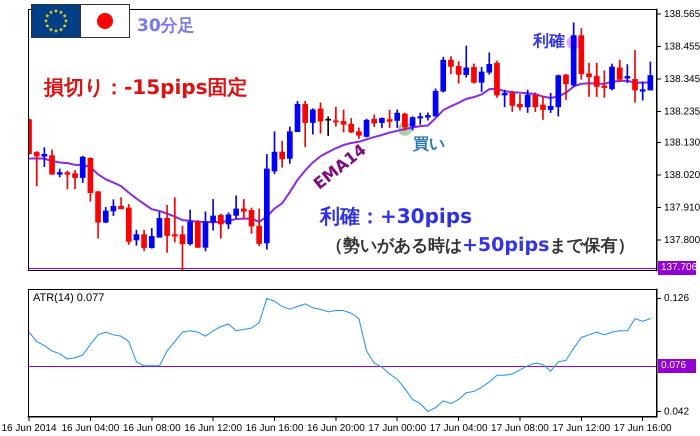 This screenshot has height=436, width=700. I want to click on x-tick-label: 16 Jun 16:00, so click(275, 428).